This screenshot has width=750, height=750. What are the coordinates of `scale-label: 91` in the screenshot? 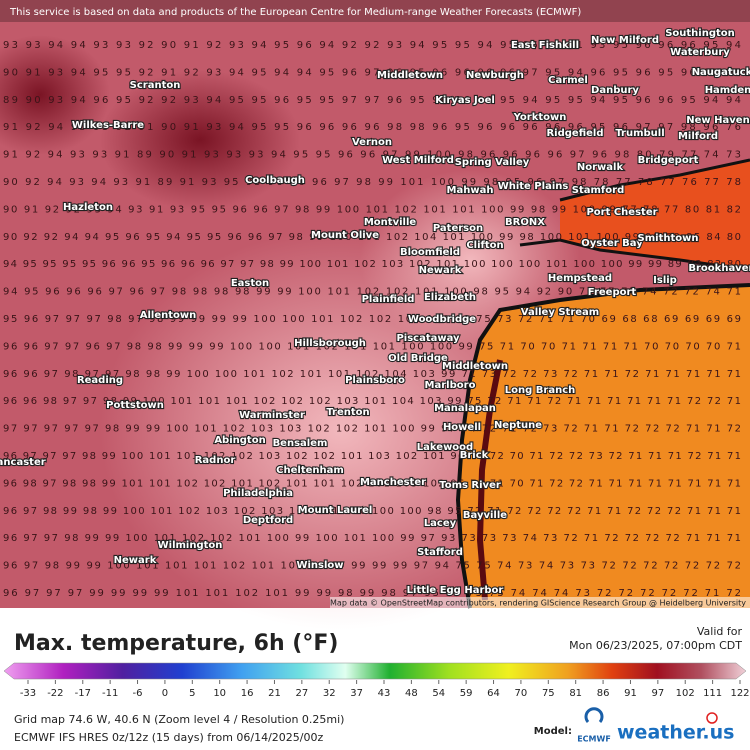 It's located at (630, 693).